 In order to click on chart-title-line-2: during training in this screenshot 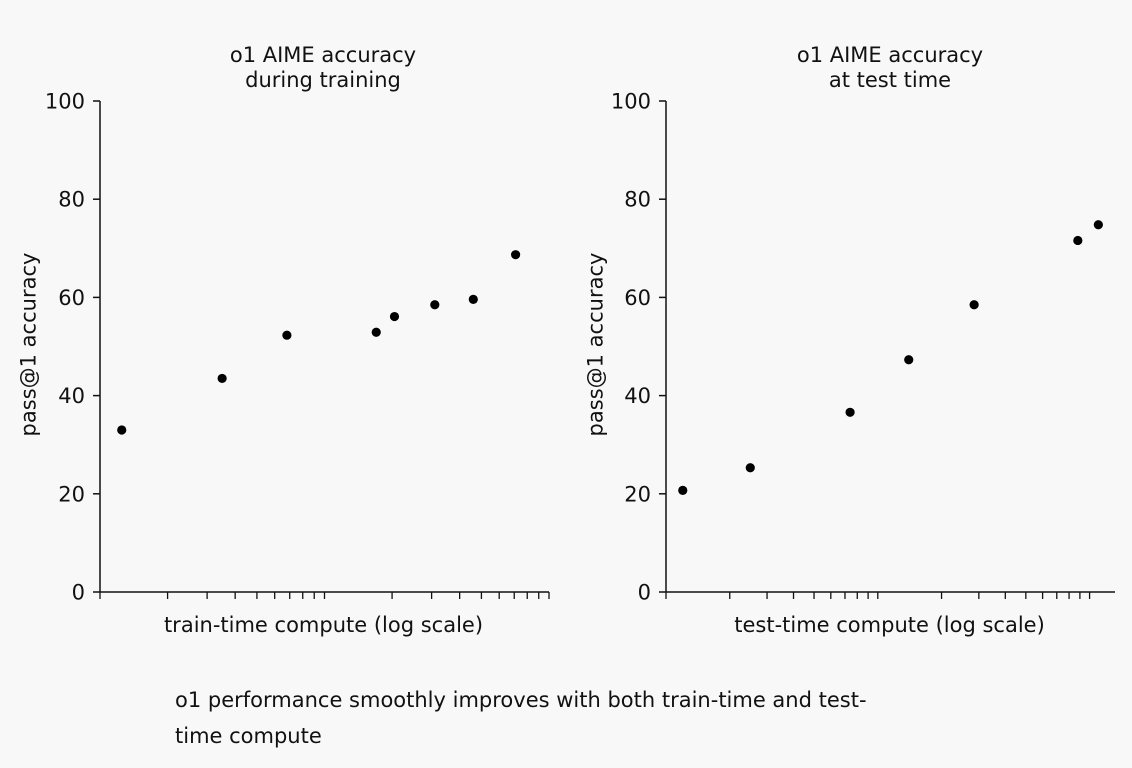, I will do `click(323, 80)`.